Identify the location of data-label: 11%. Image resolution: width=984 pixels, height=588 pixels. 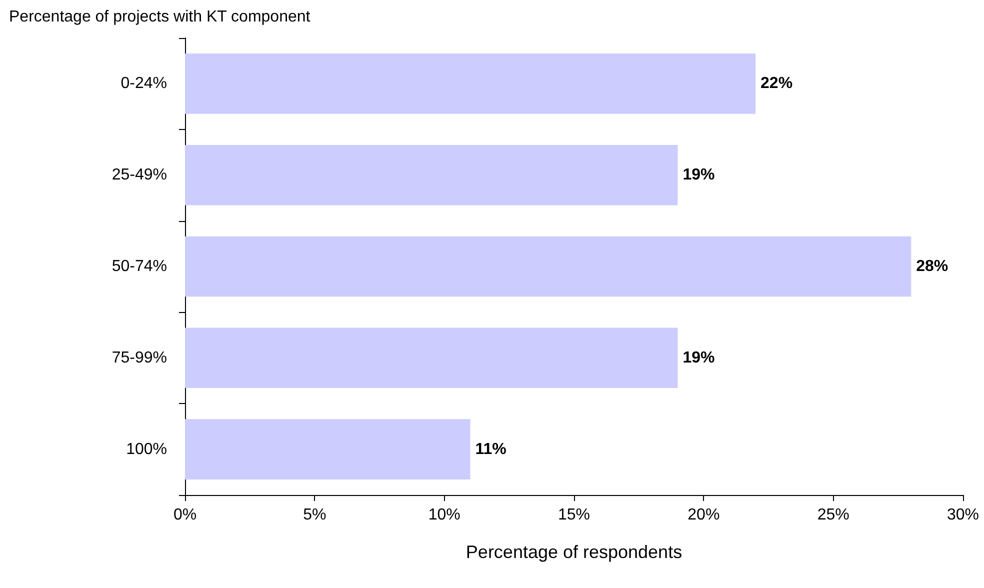
(490, 449).